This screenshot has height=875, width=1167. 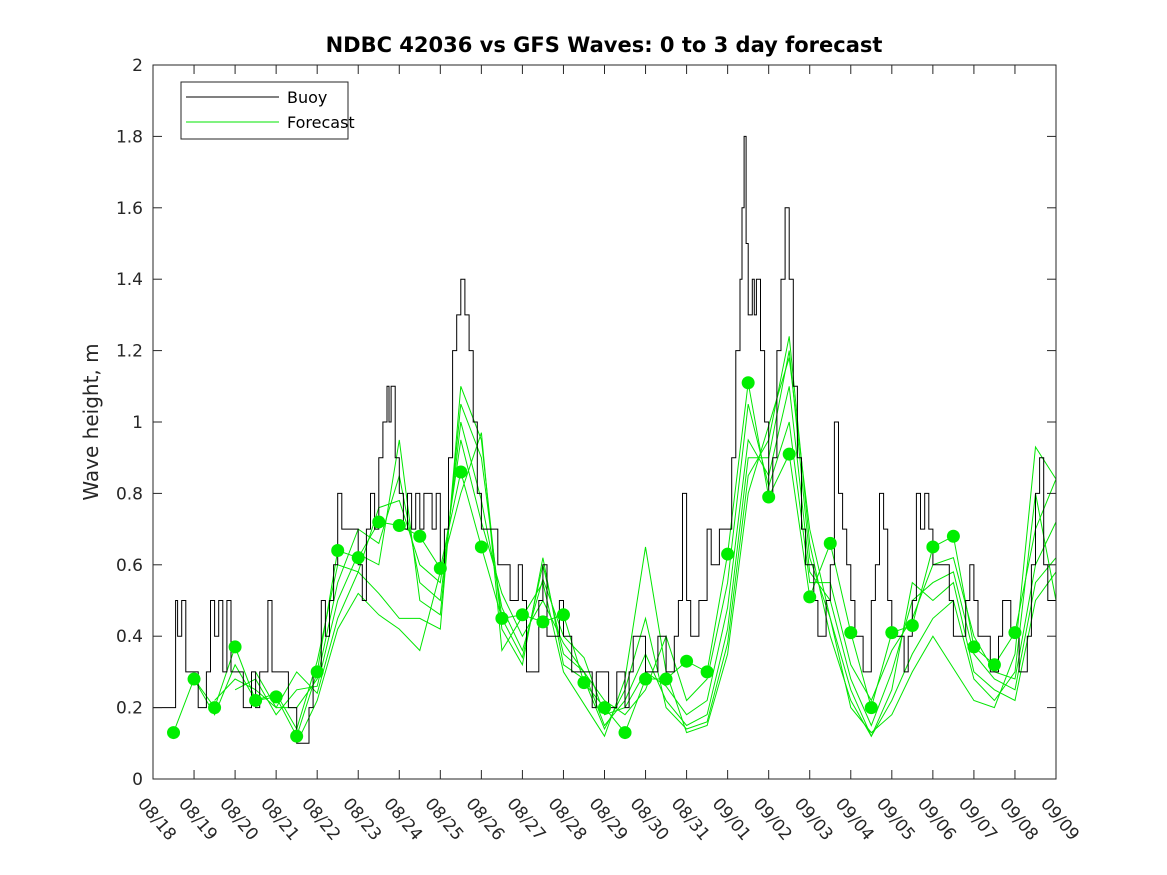 What do you see at coordinates (608, 819) in the screenshot?
I see `x-tick-label: 08/29` at bounding box center [608, 819].